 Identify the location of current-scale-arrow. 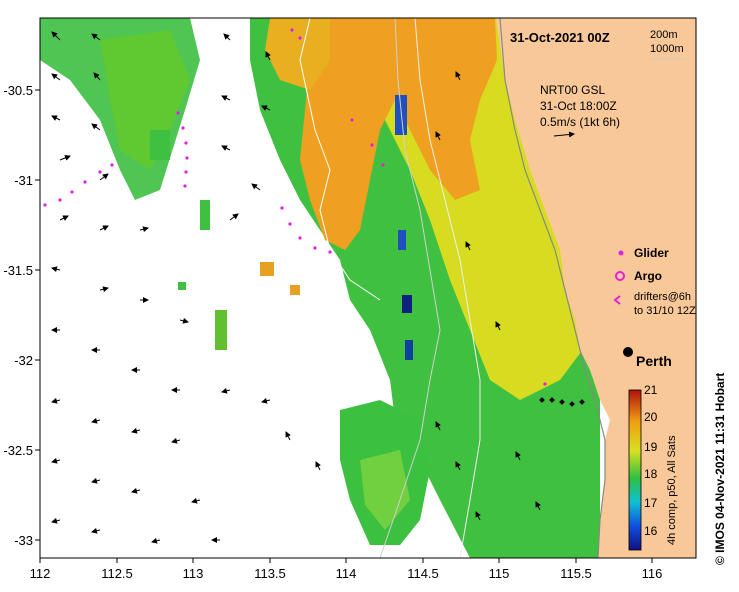
(564, 134).